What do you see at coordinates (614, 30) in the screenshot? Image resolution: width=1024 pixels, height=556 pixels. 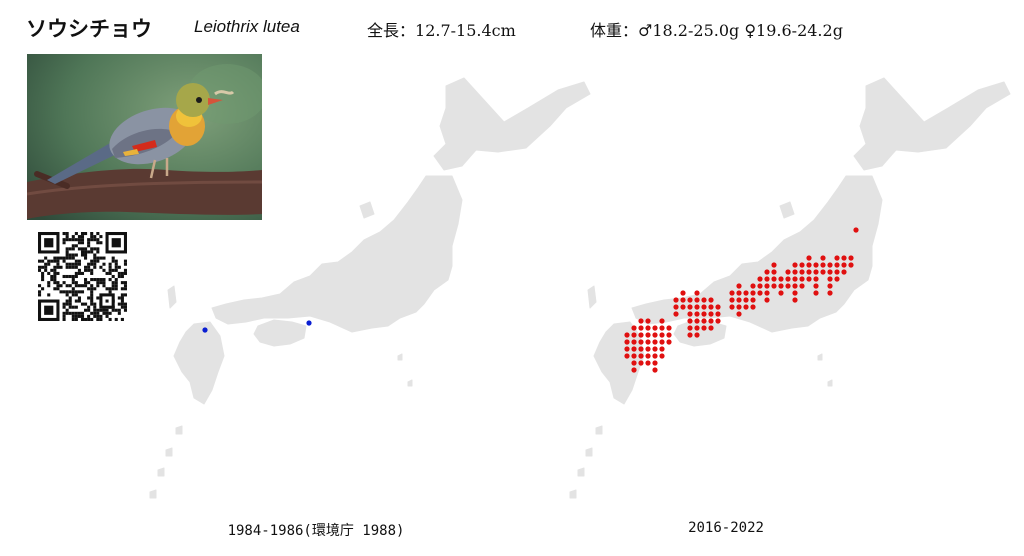 I see `body-weight-label: 体重：` at bounding box center [614, 30].